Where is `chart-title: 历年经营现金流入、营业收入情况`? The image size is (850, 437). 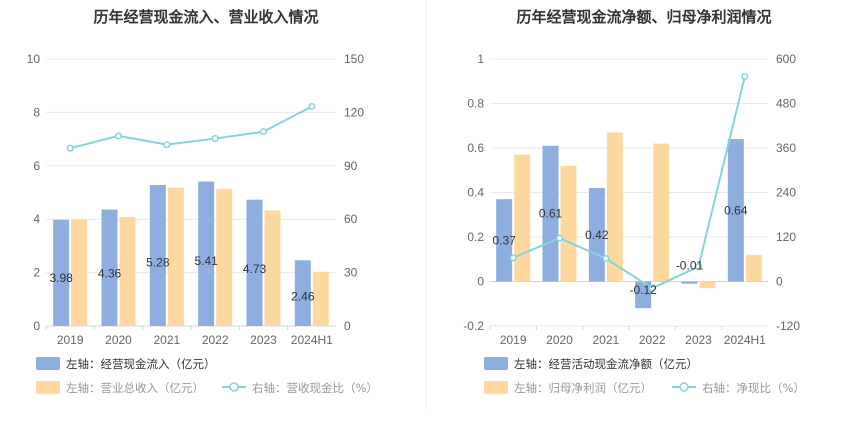 chart-title: 历年经营现金流入、营业收入情况 is located at coordinates (205, 17).